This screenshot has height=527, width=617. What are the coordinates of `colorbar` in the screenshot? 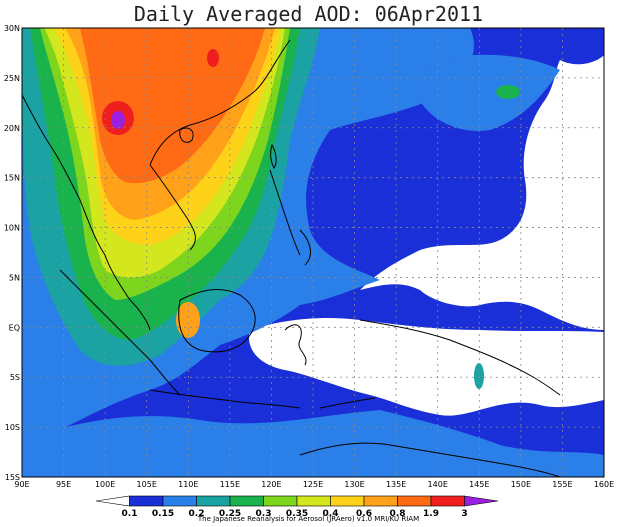 It's located at (297, 501).